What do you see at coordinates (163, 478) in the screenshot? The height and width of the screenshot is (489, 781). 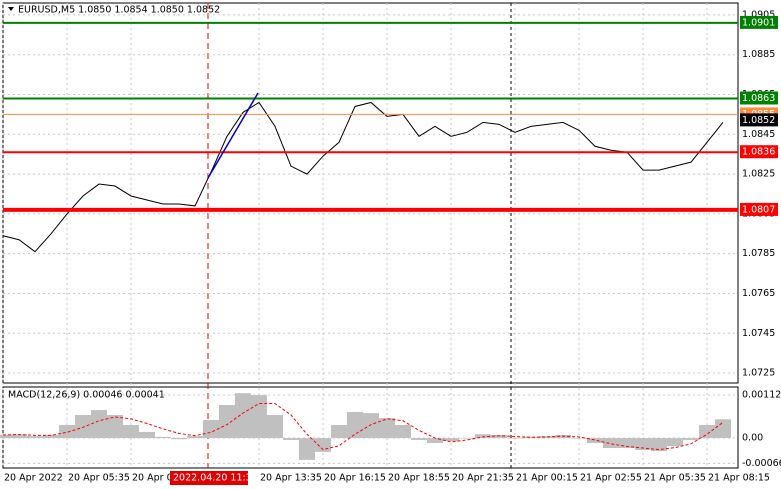 I see `x-tick-label: 20 Apr 08:55` at bounding box center [163, 478].